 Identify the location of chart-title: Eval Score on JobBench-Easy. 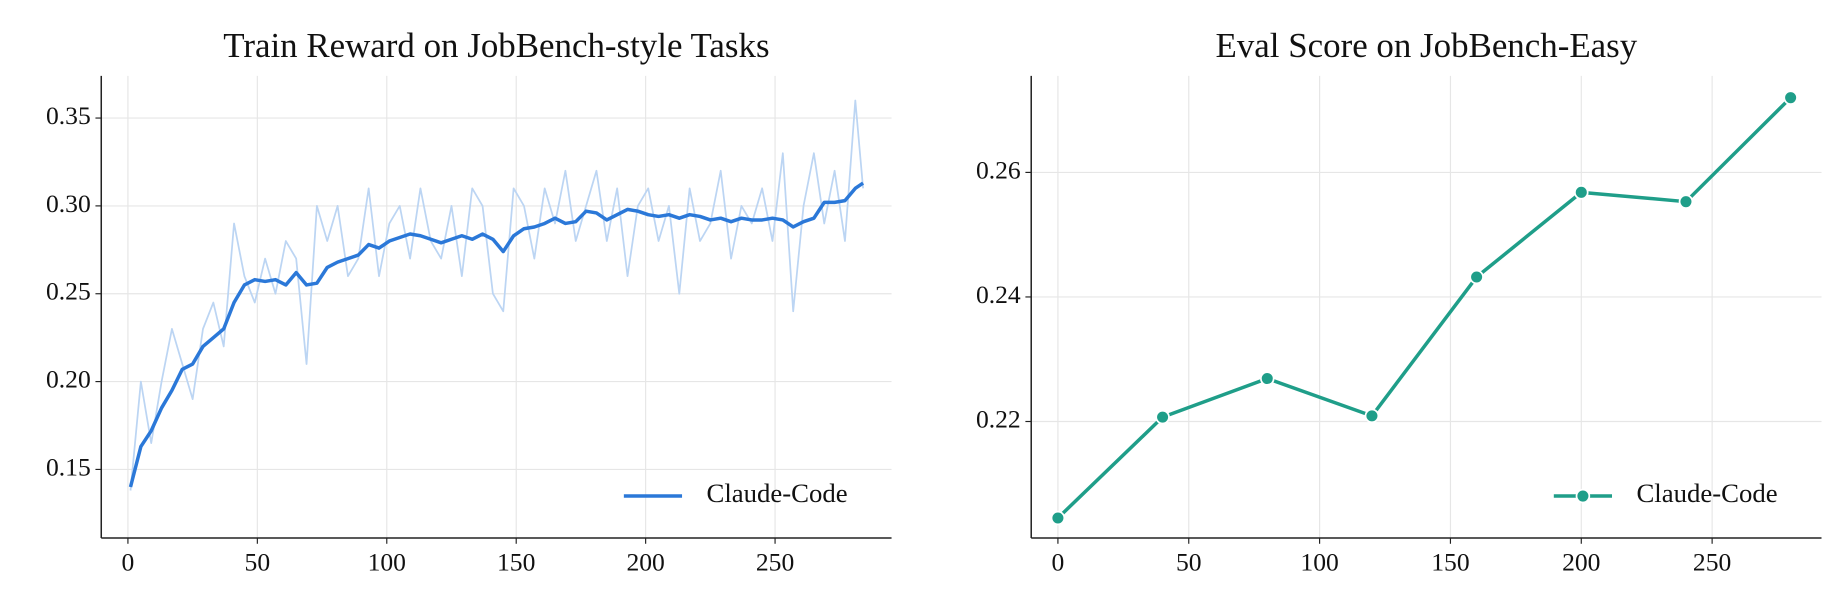
(1427, 45).